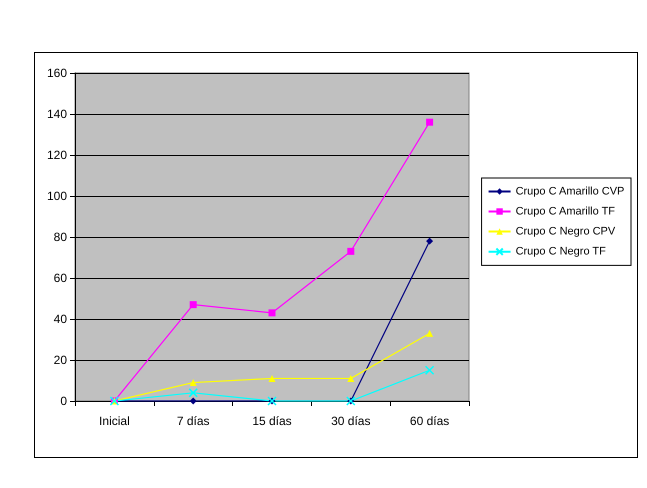 This screenshot has width=647, height=488. Describe the element at coordinates (561, 252) in the screenshot. I see `legend-label: Crupo C Negro TF` at that location.